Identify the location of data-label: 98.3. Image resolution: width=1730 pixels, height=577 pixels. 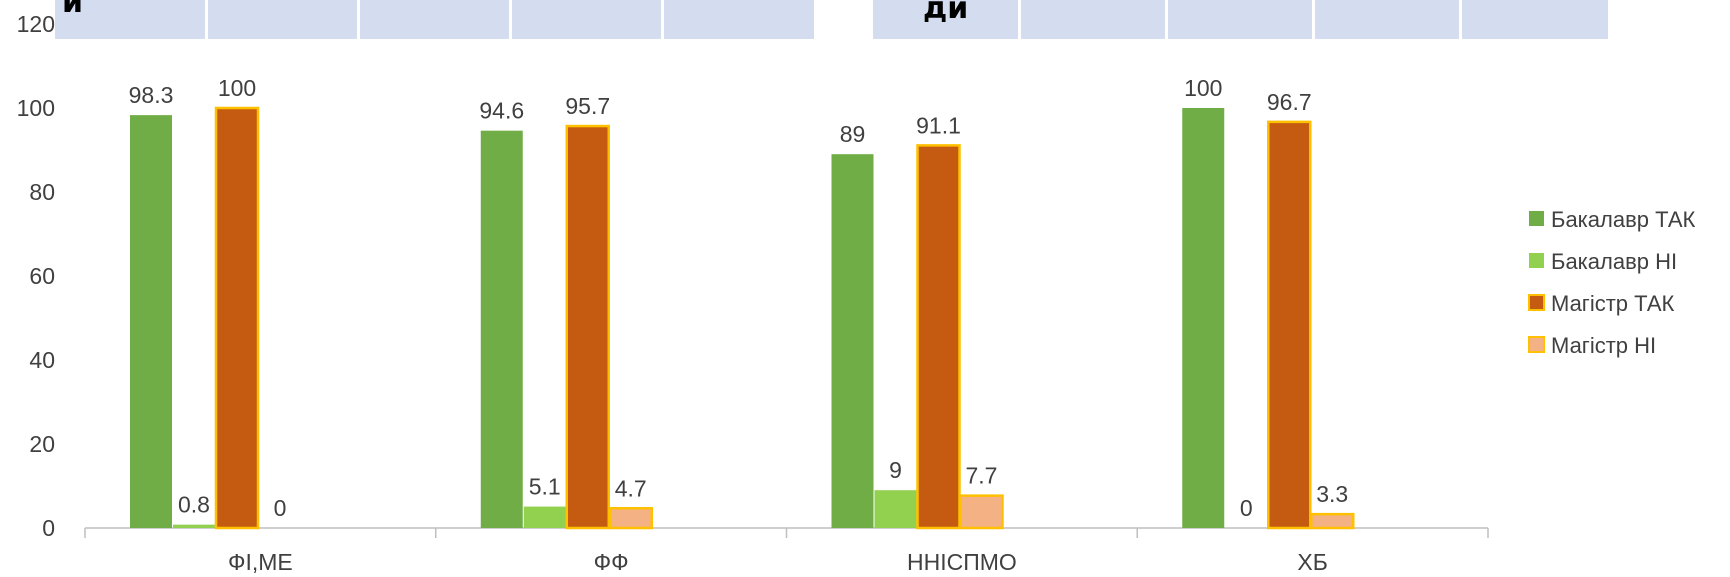
(151, 95).